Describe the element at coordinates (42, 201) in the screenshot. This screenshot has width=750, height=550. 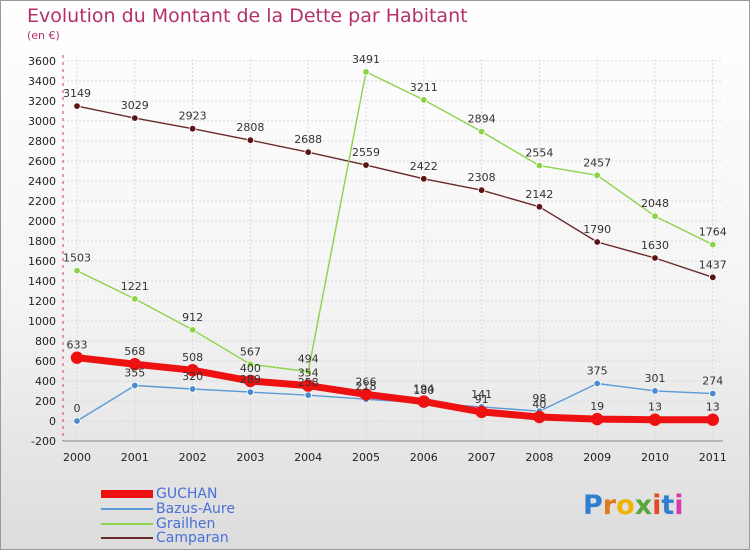
I see `y-tick-label: 2200` at that location.